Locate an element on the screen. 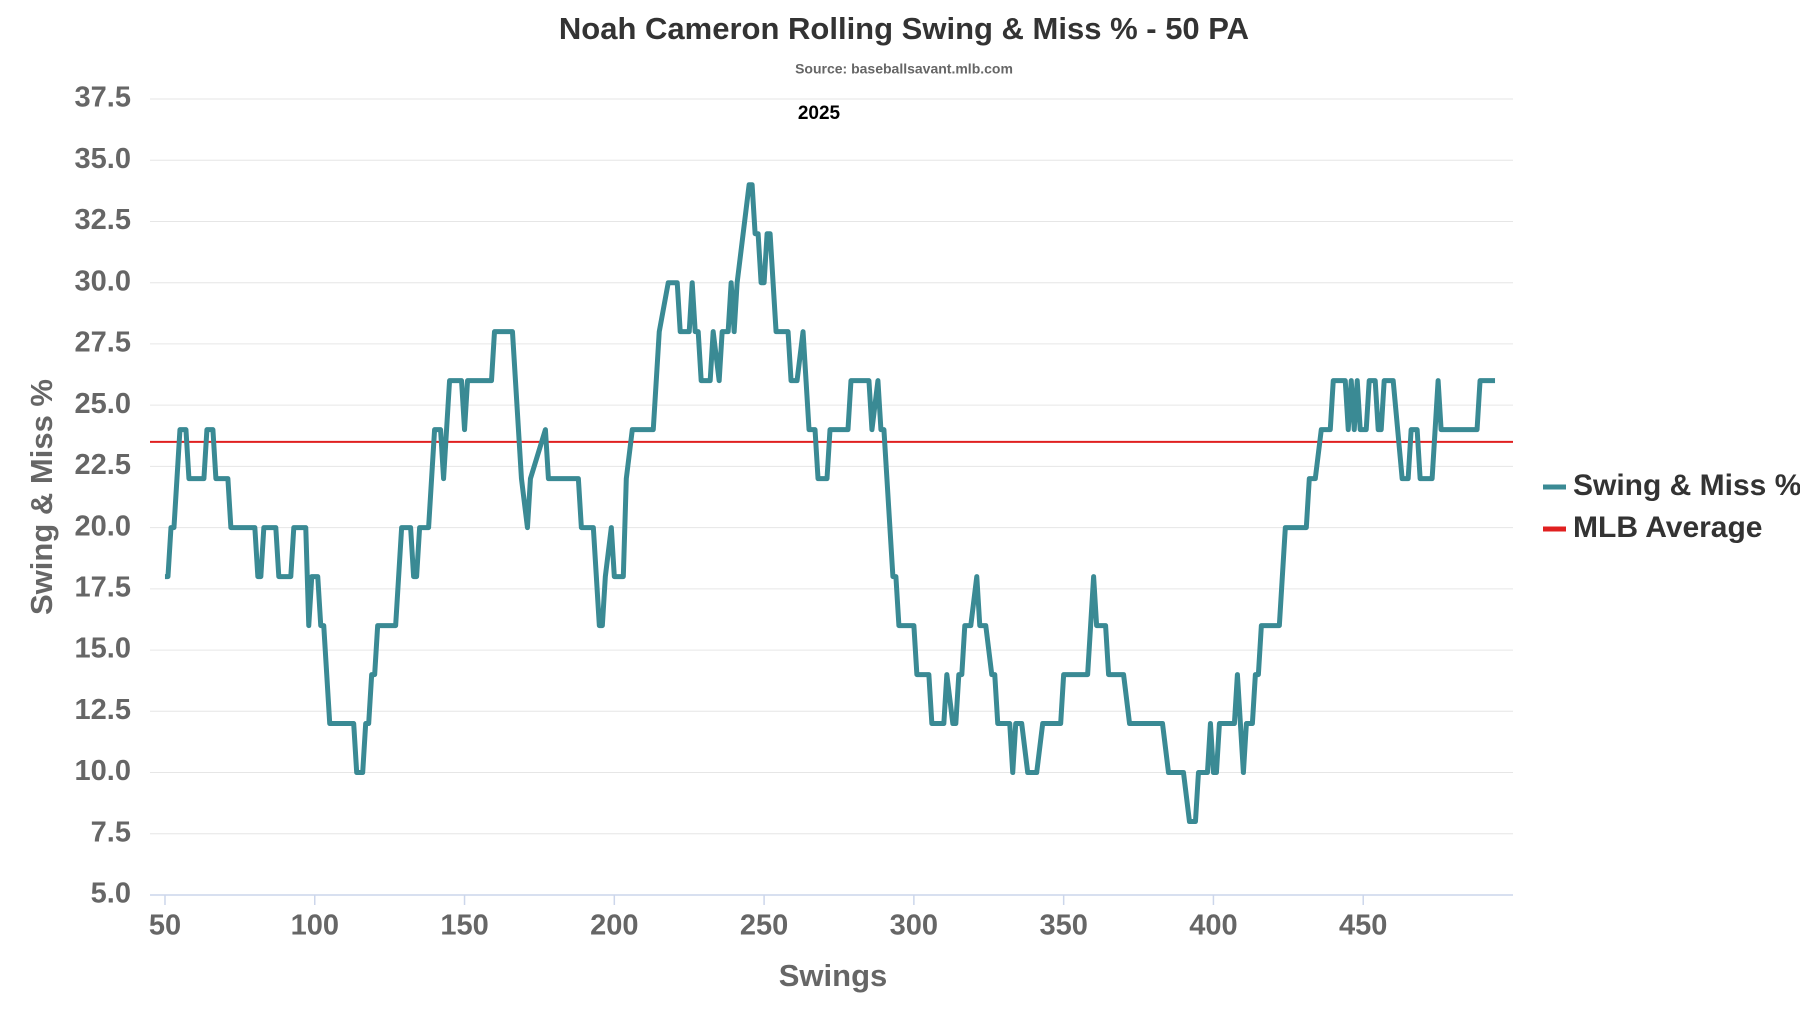  x-tick-label: 200 is located at coordinates (614, 926).